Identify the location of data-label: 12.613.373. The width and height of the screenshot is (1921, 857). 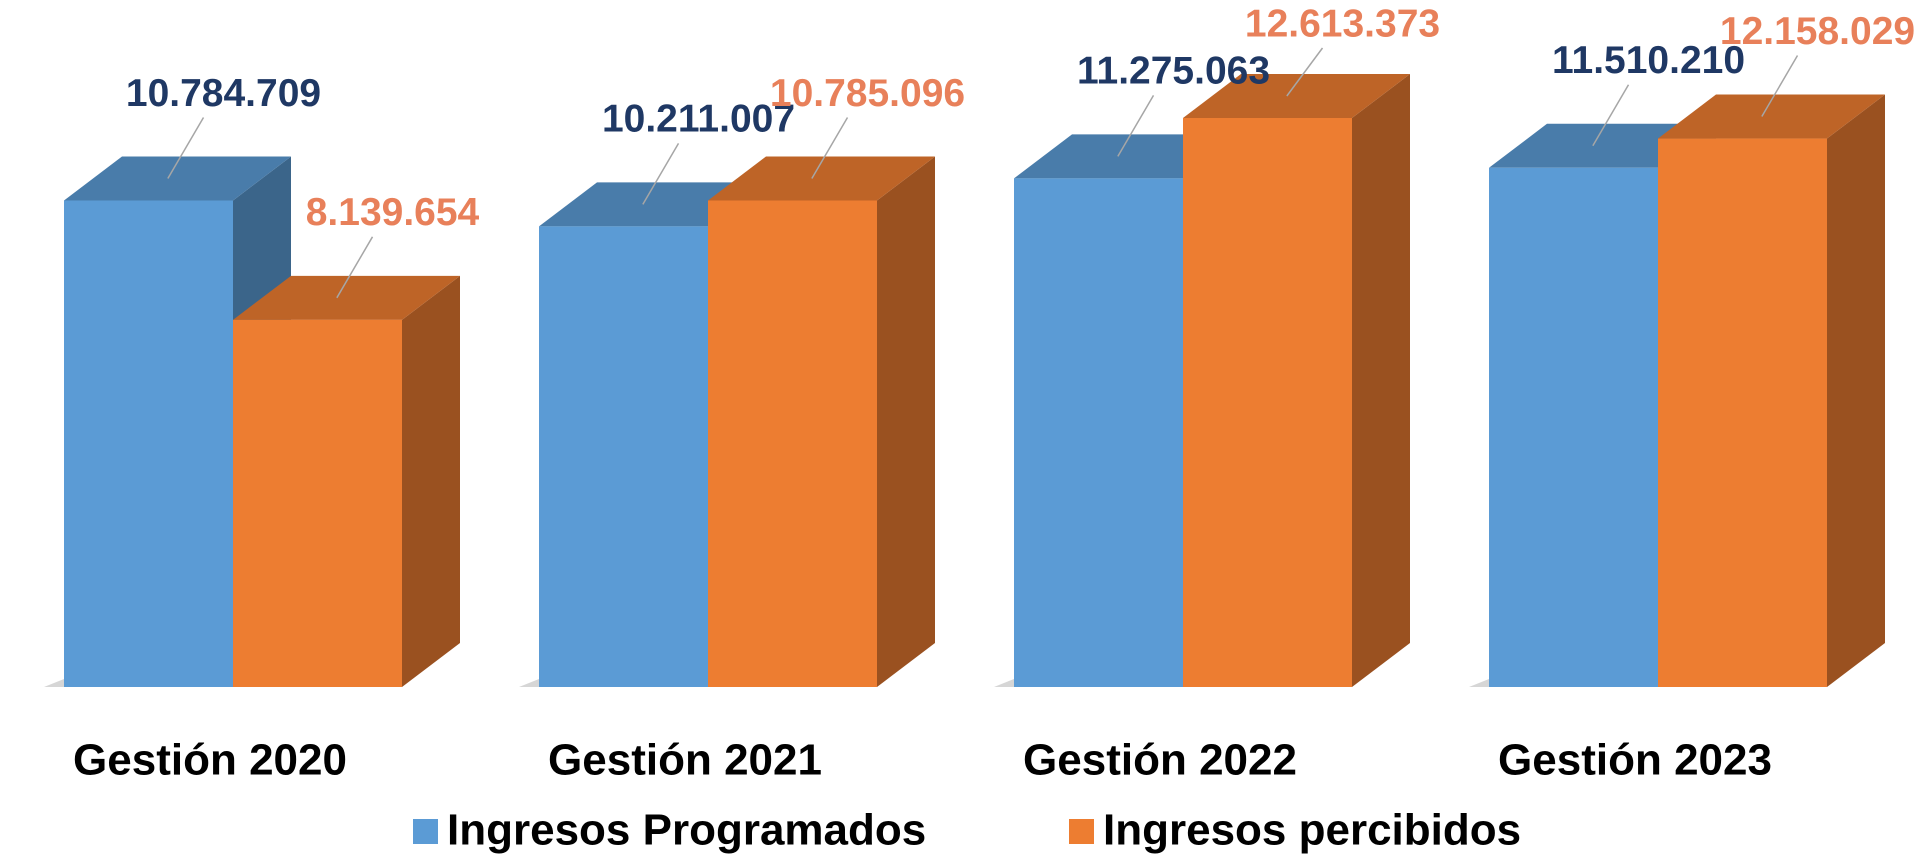
(1342, 23).